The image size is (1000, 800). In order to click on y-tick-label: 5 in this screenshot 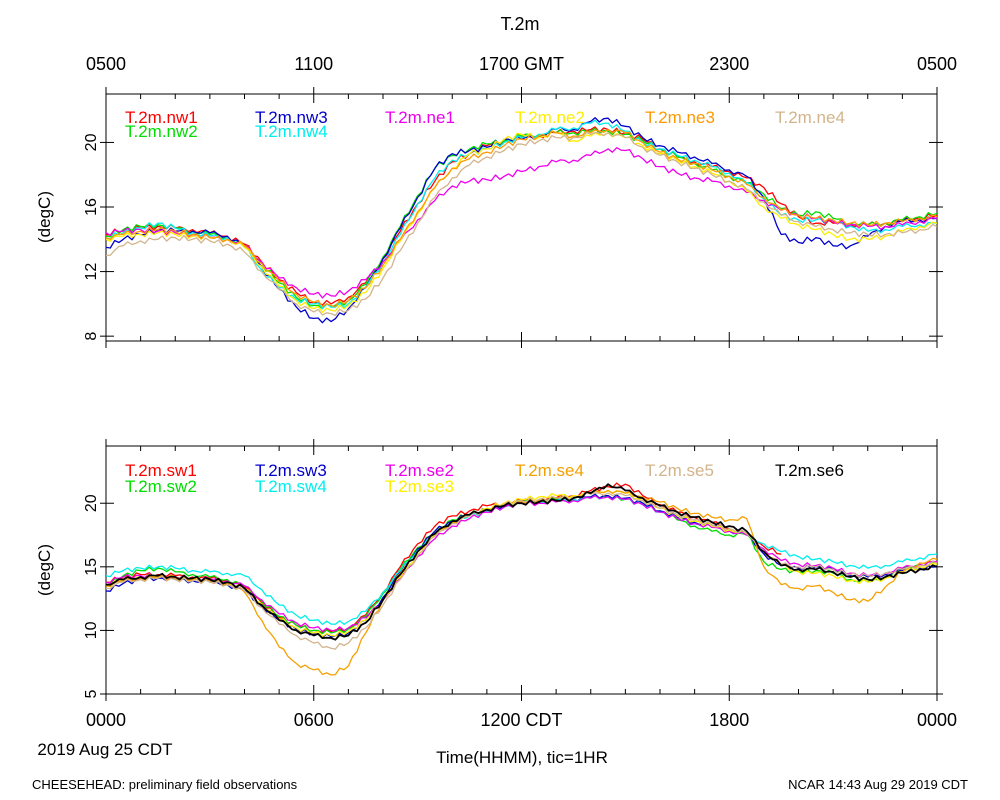, I will do `click(91, 693)`.